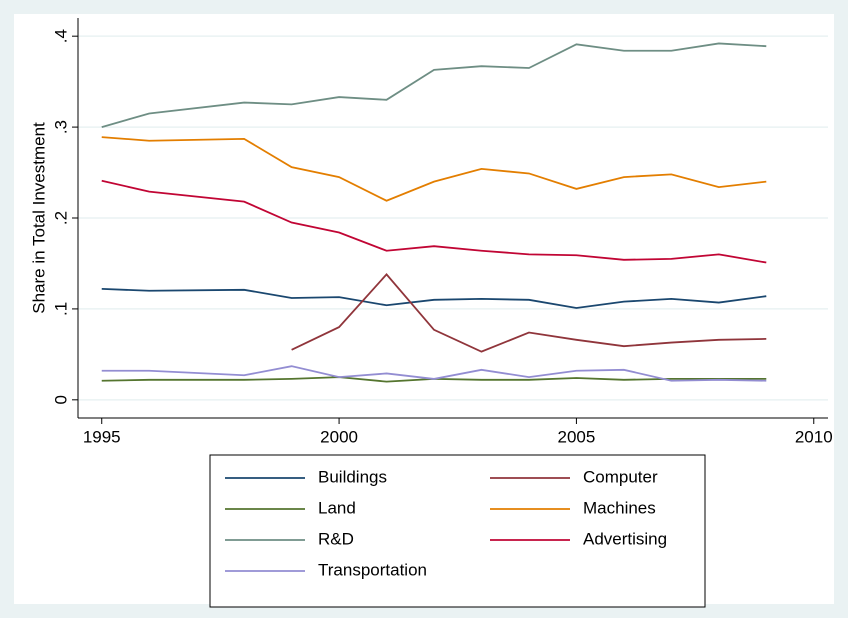  Describe the element at coordinates (38, 218) in the screenshot. I see `y-axis-title: Share in Total Investment` at that location.